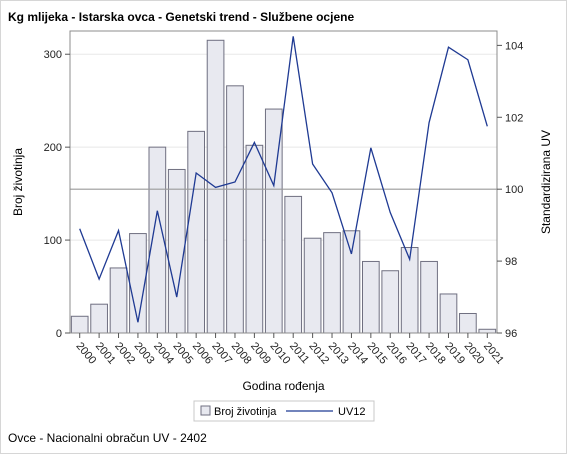  Describe the element at coordinates (279, 353) in the screenshot. I see `x-tick-label: 2010` at that location.